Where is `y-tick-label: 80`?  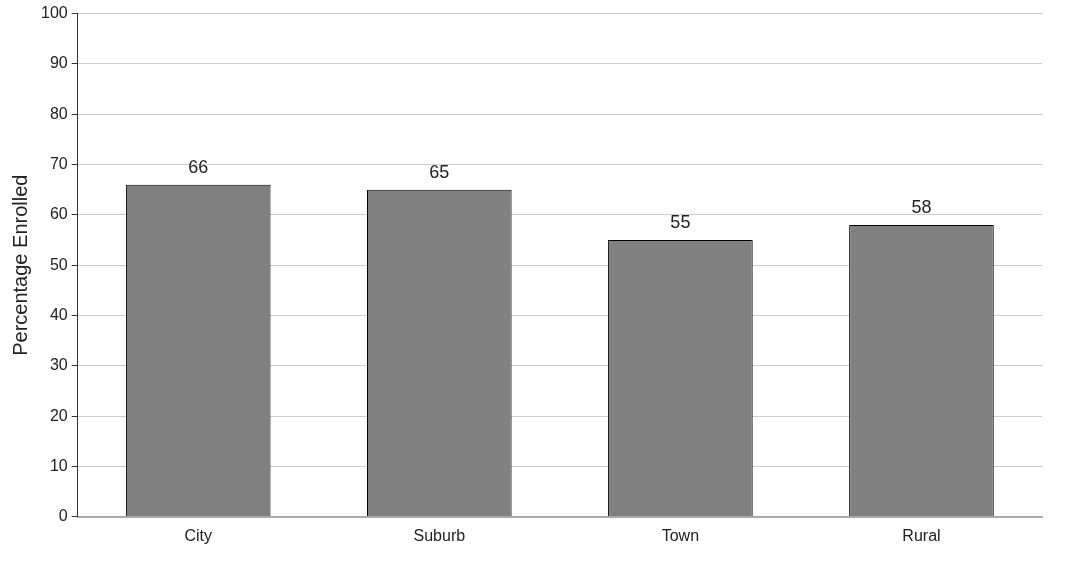
y-tick-label: 80 is located at coordinates (58, 113).